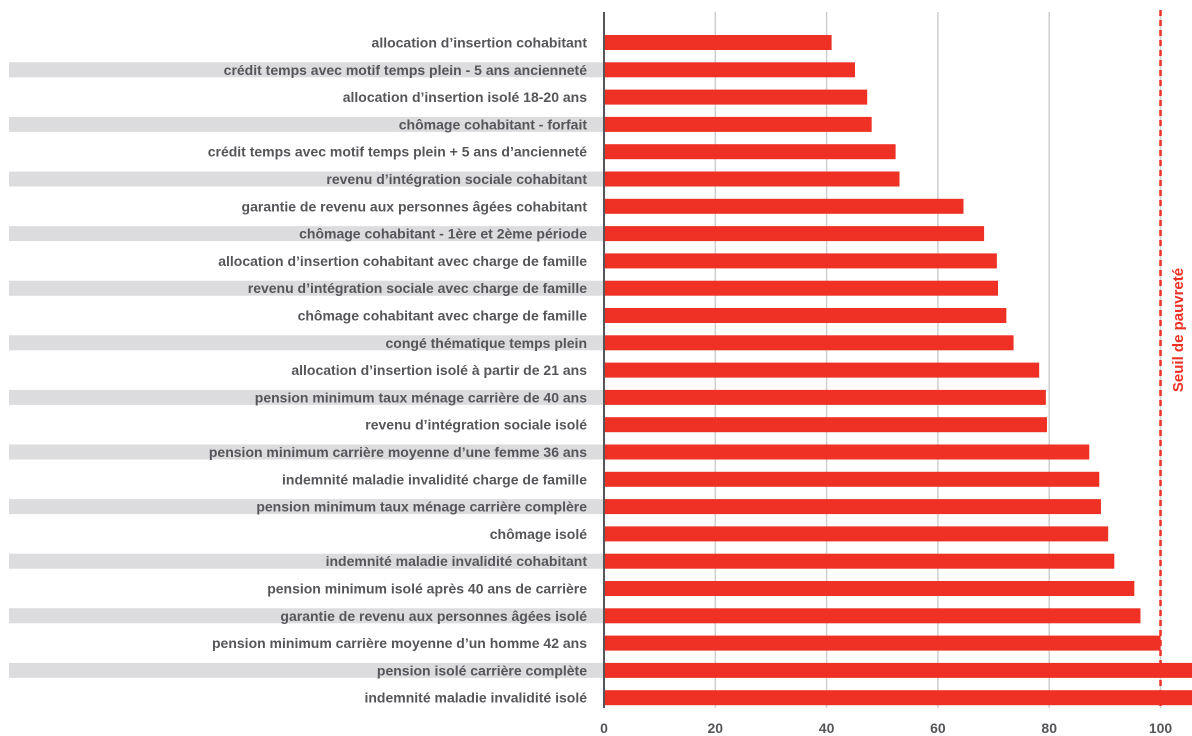 Image resolution: width=1192 pixels, height=736 pixels. Describe the element at coordinates (886, 728) in the screenshot. I see `x-axis-tick-labels: 0 20 40 60 80 100` at that location.